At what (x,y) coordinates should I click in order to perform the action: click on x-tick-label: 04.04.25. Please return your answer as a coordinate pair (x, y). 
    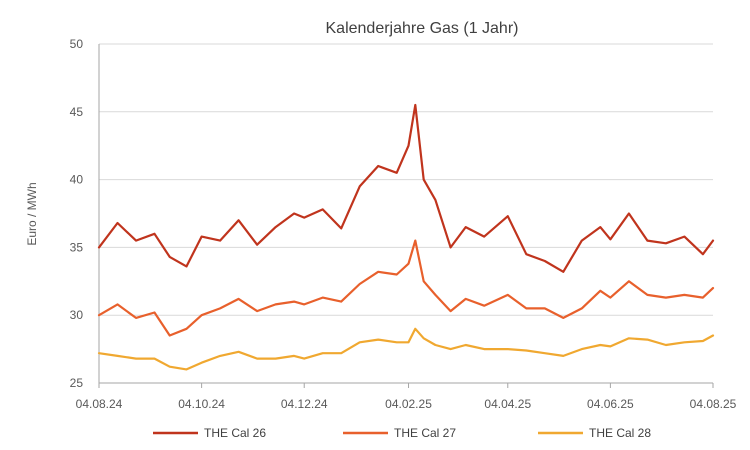
    Looking at the image, I should click on (507, 404).